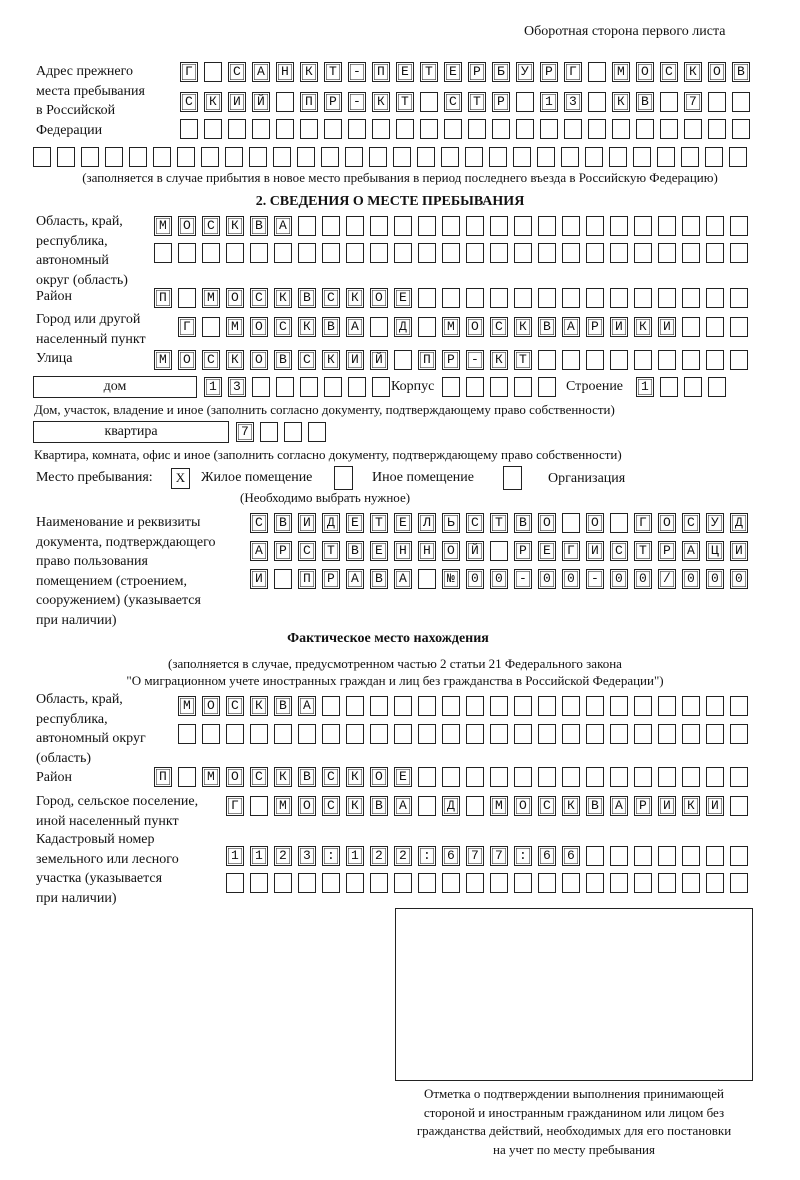 The height and width of the screenshot is (1180, 800). Describe the element at coordinates (91, 339) in the screenshot. I see `label-line: населенный пункт` at that location.